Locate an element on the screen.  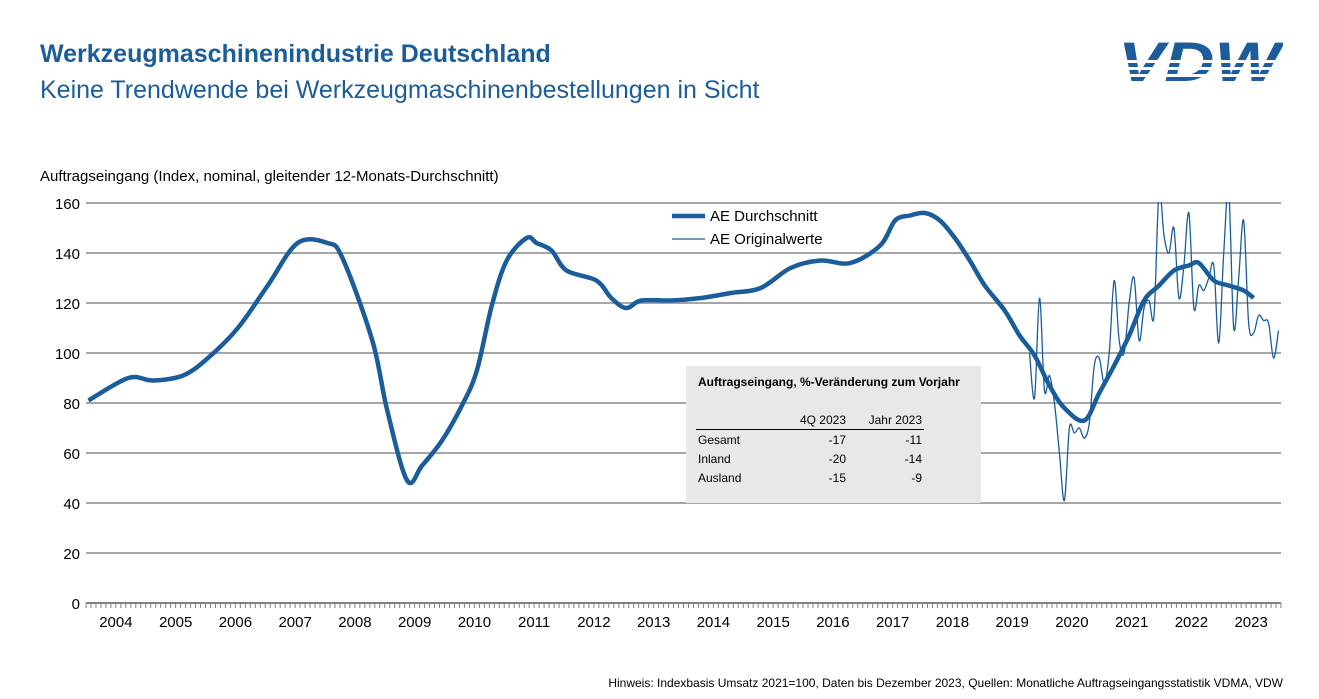
x-tick-label: 2017 is located at coordinates (892, 622).